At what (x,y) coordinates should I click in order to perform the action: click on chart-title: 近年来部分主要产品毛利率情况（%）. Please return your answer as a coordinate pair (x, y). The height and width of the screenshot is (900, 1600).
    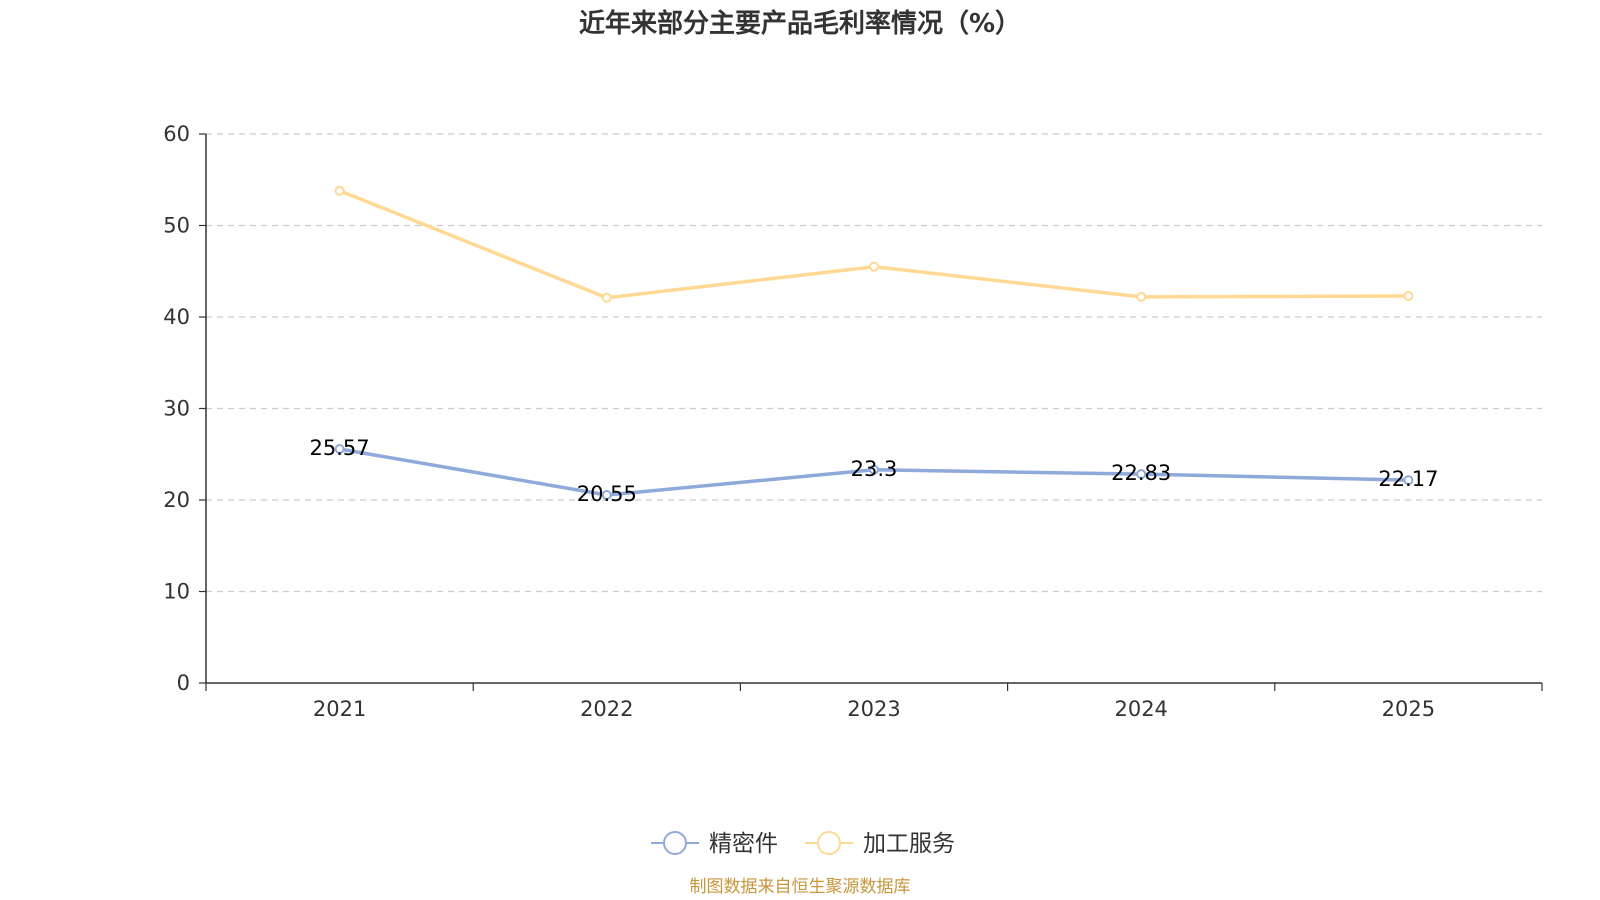
    Looking at the image, I should click on (800, 23).